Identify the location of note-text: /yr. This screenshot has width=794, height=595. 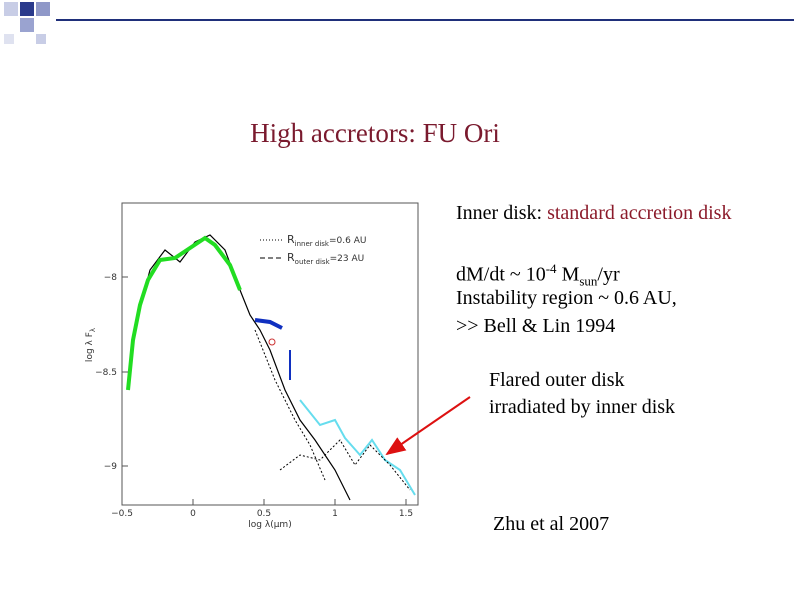
(608, 274).